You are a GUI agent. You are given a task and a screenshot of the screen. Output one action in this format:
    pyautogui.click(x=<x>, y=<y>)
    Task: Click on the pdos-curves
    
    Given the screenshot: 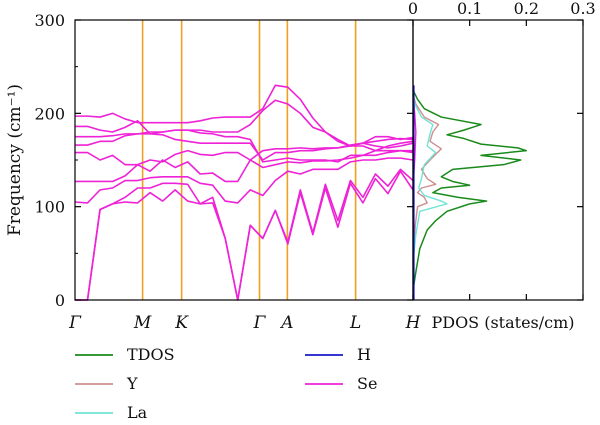 What is the action you would take?
    pyautogui.click(x=470, y=192)
    